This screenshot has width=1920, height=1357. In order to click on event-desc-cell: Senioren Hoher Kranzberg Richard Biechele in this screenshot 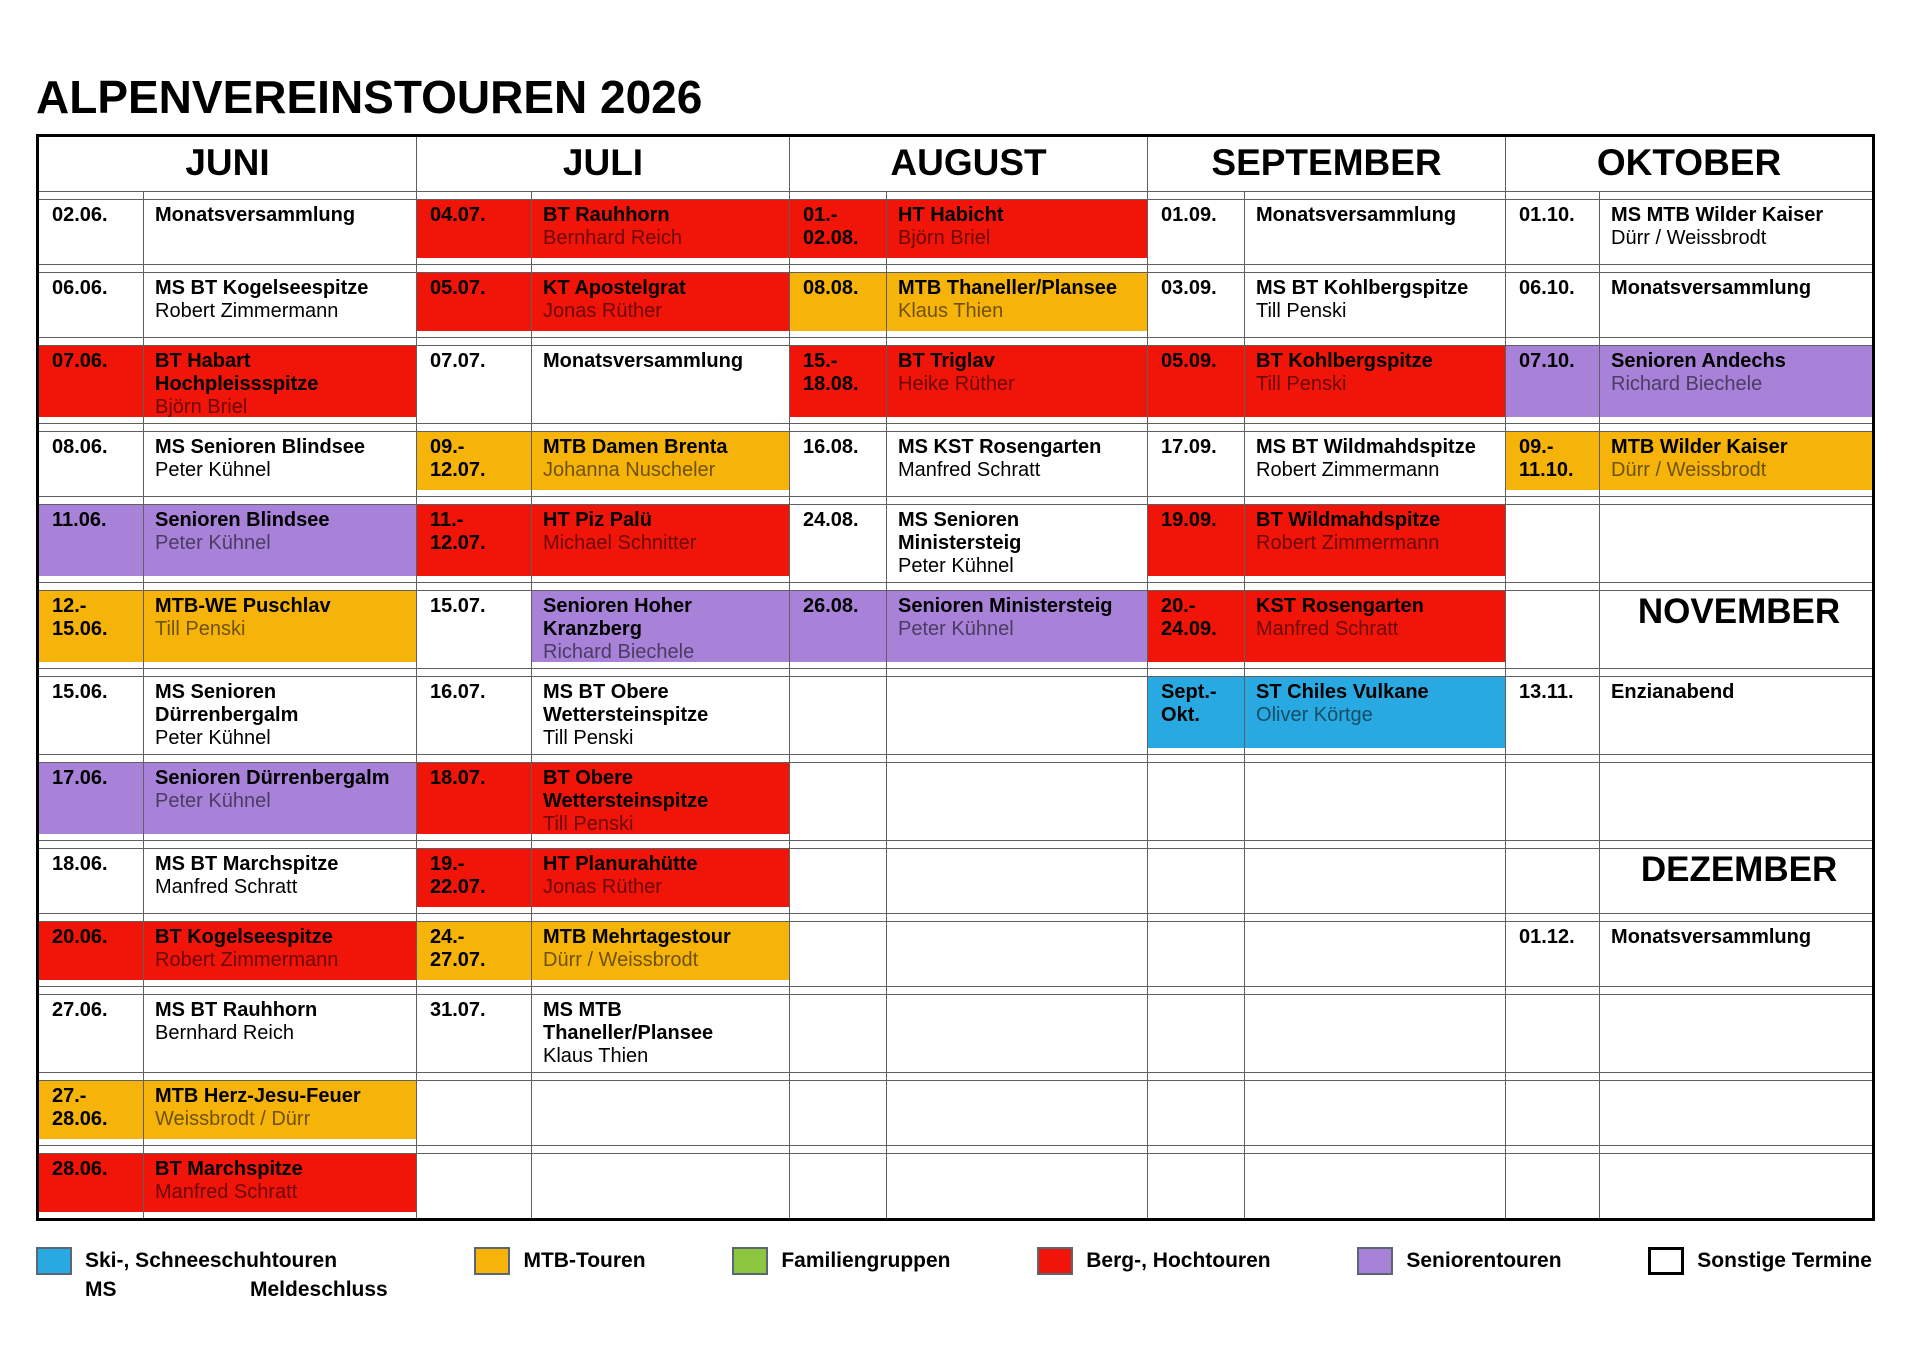, I will do `click(660, 629)`.